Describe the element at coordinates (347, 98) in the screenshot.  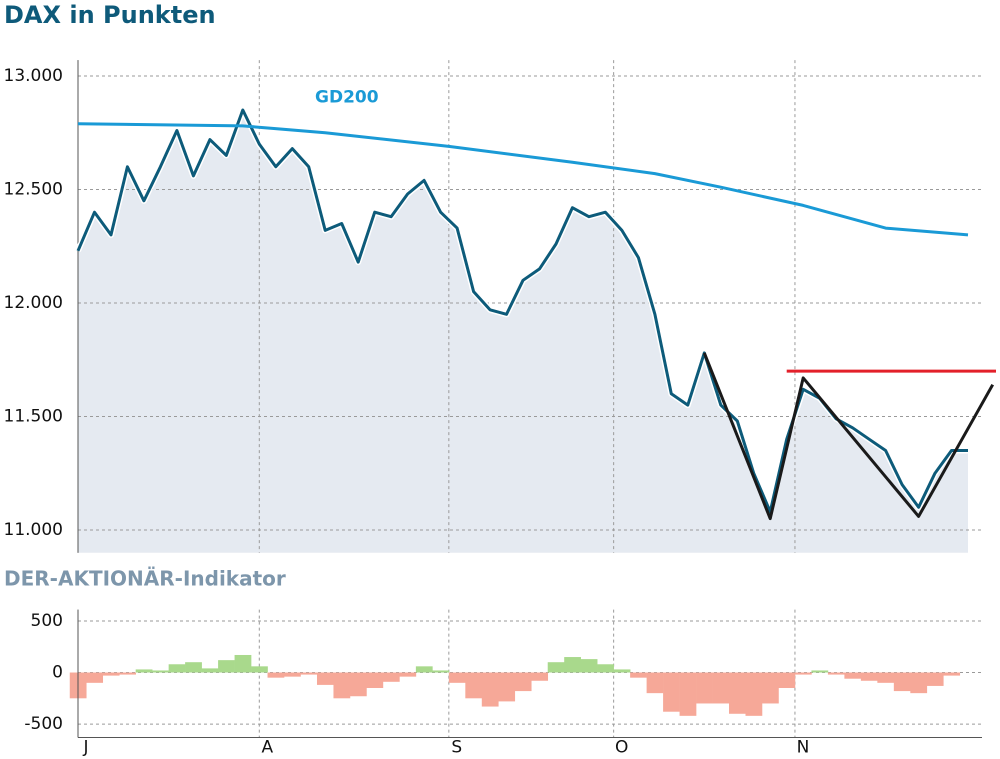
I see `series-label: GD200` at that location.